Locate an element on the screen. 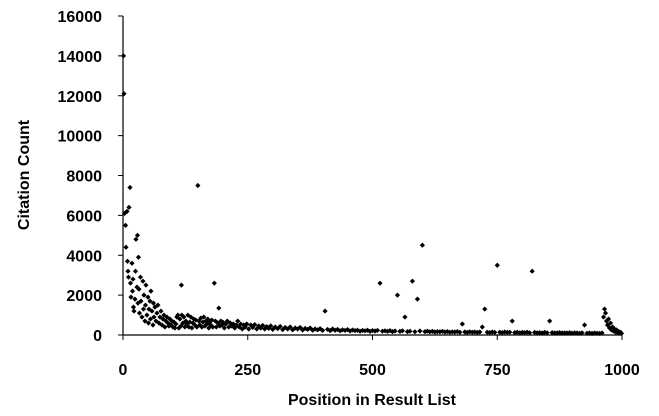 The height and width of the screenshot is (416, 659). y-axis-title: Citation Count is located at coordinates (24, 174).